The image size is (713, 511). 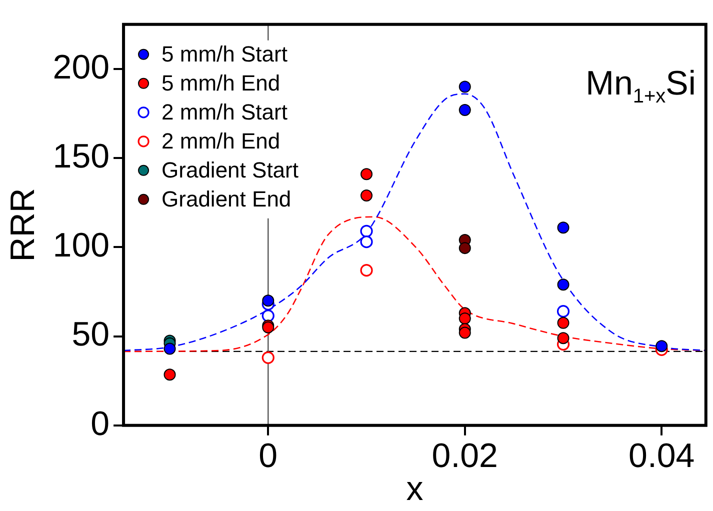 I want to click on x-tick-label: 0, so click(x=268, y=456).